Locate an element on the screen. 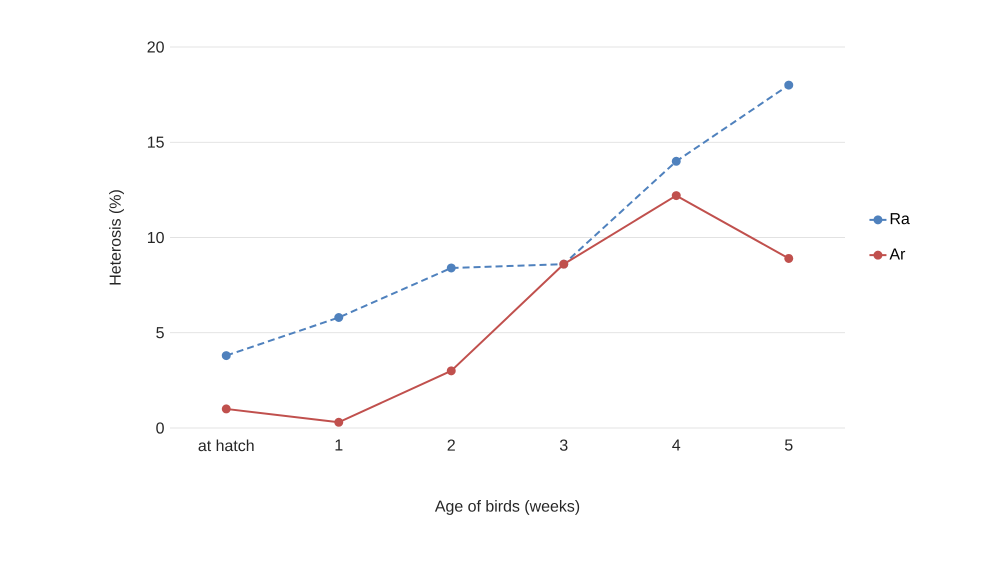 The width and height of the screenshot is (998, 563). y-tick-label: 5 is located at coordinates (160, 332).